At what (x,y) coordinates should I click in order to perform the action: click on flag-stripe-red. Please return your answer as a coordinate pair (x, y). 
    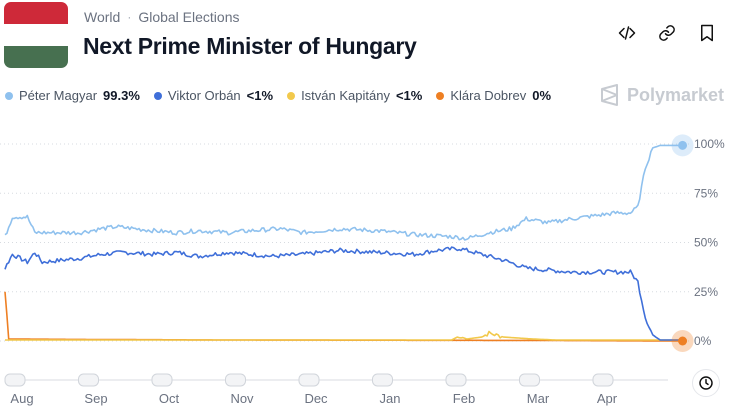
    Looking at the image, I should click on (36, 13).